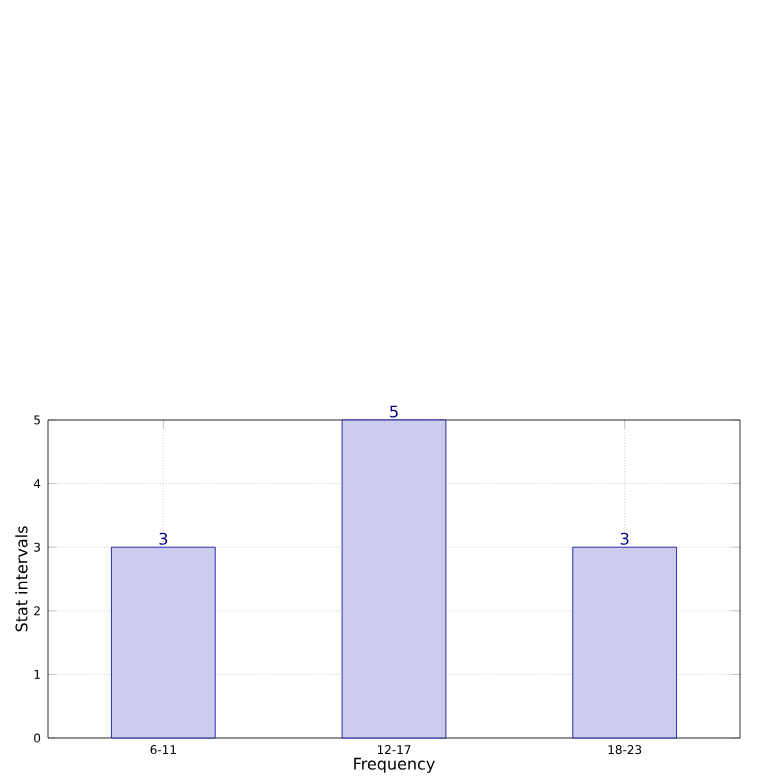  Describe the element at coordinates (394, 411) in the screenshot. I see `data-label: 5` at that location.